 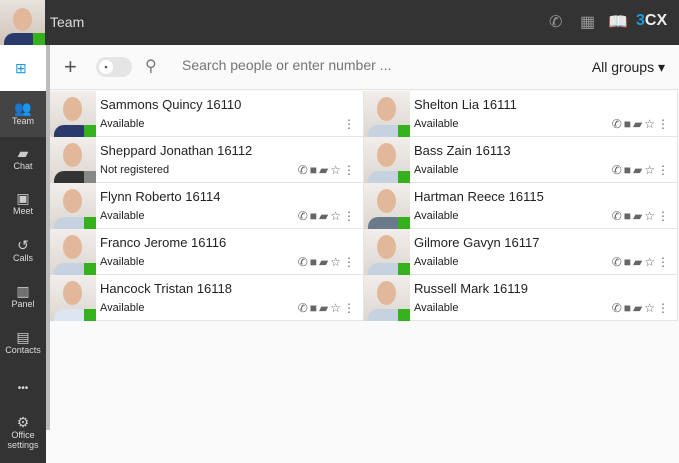 I want to click on nav-meet: ▣ Meet, so click(x=23, y=203).